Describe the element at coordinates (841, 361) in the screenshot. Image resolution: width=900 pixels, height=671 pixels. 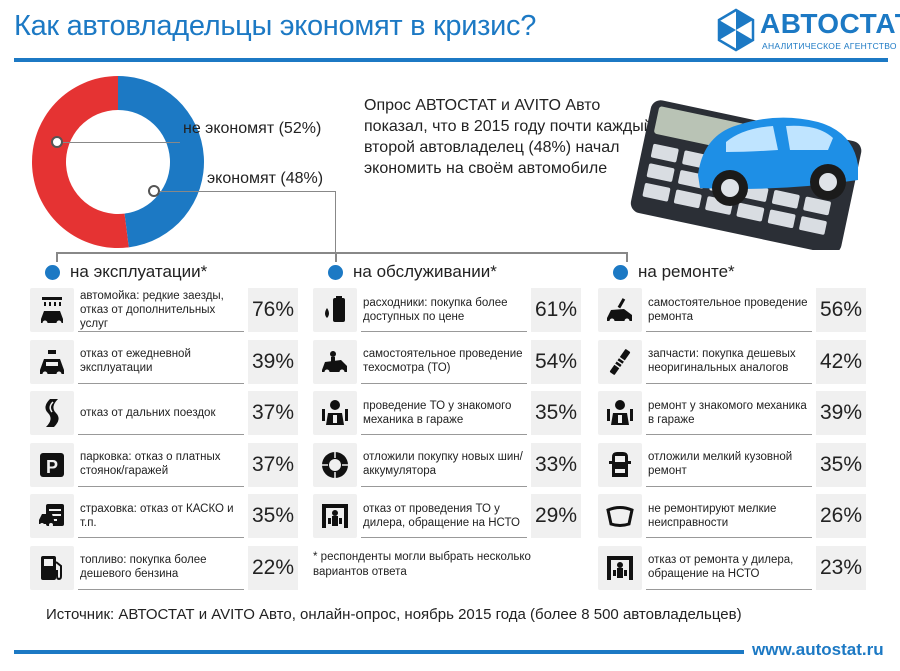
I see `item-percent: 42%` at that location.